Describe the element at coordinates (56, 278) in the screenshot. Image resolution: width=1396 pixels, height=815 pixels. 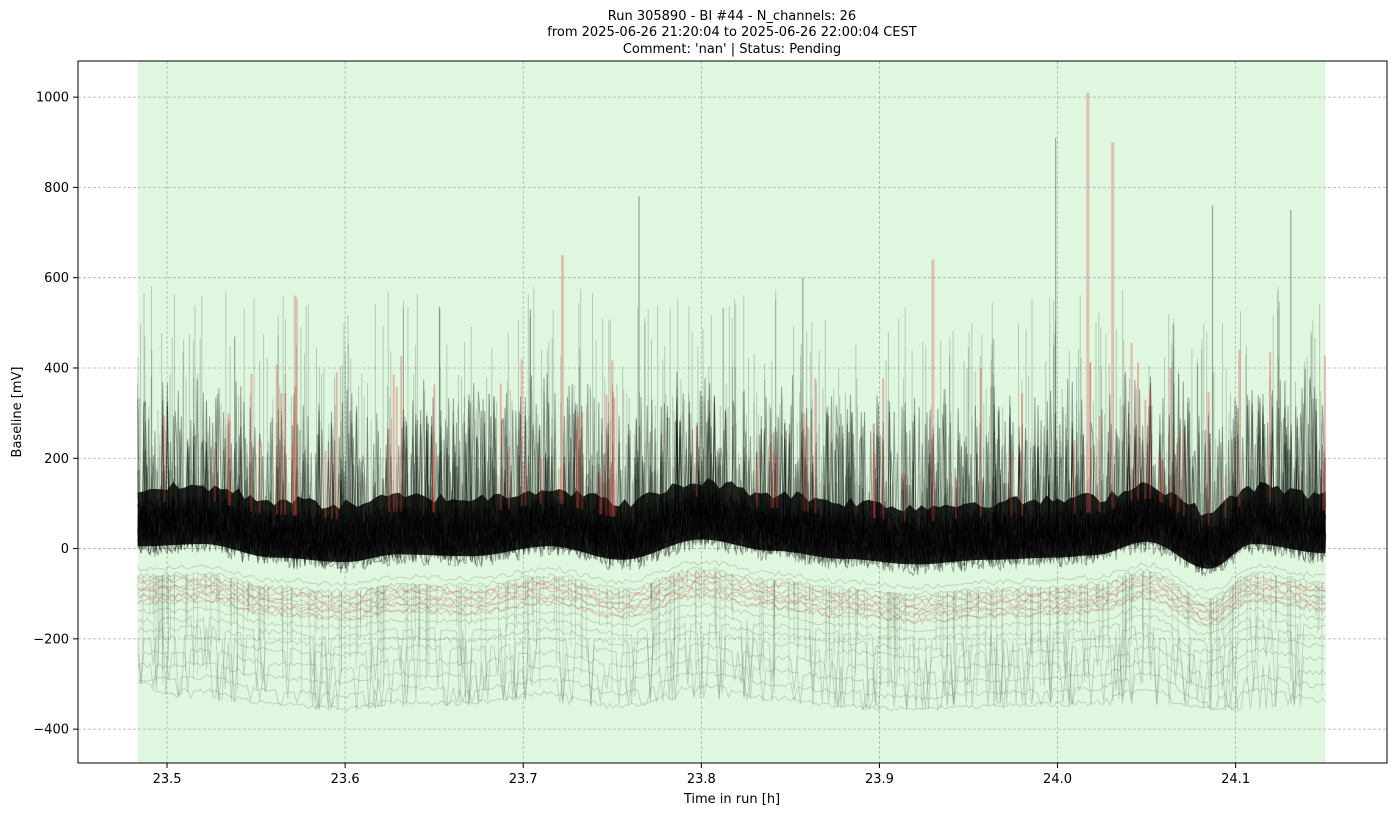
I see `y-tick-label: 600` at that location.